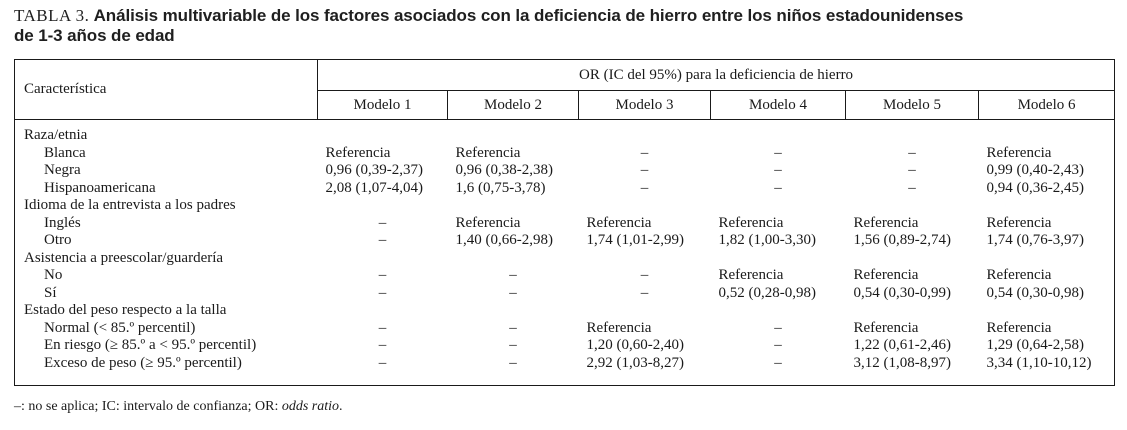 The image size is (1127, 430). What do you see at coordinates (778, 105) in the screenshot?
I see `column-header-modelo-4: Modelo 4` at bounding box center [778, 105].